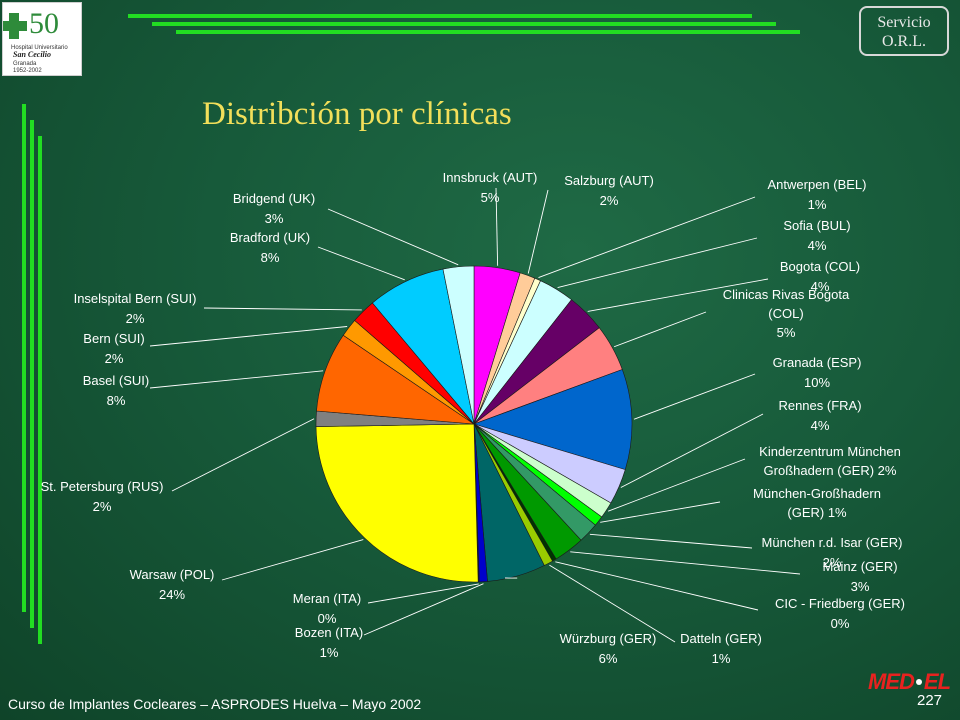 This screenshot has width=960, height=720. I want to click on slice-label: Bozen (ITA), so click(329, 632).